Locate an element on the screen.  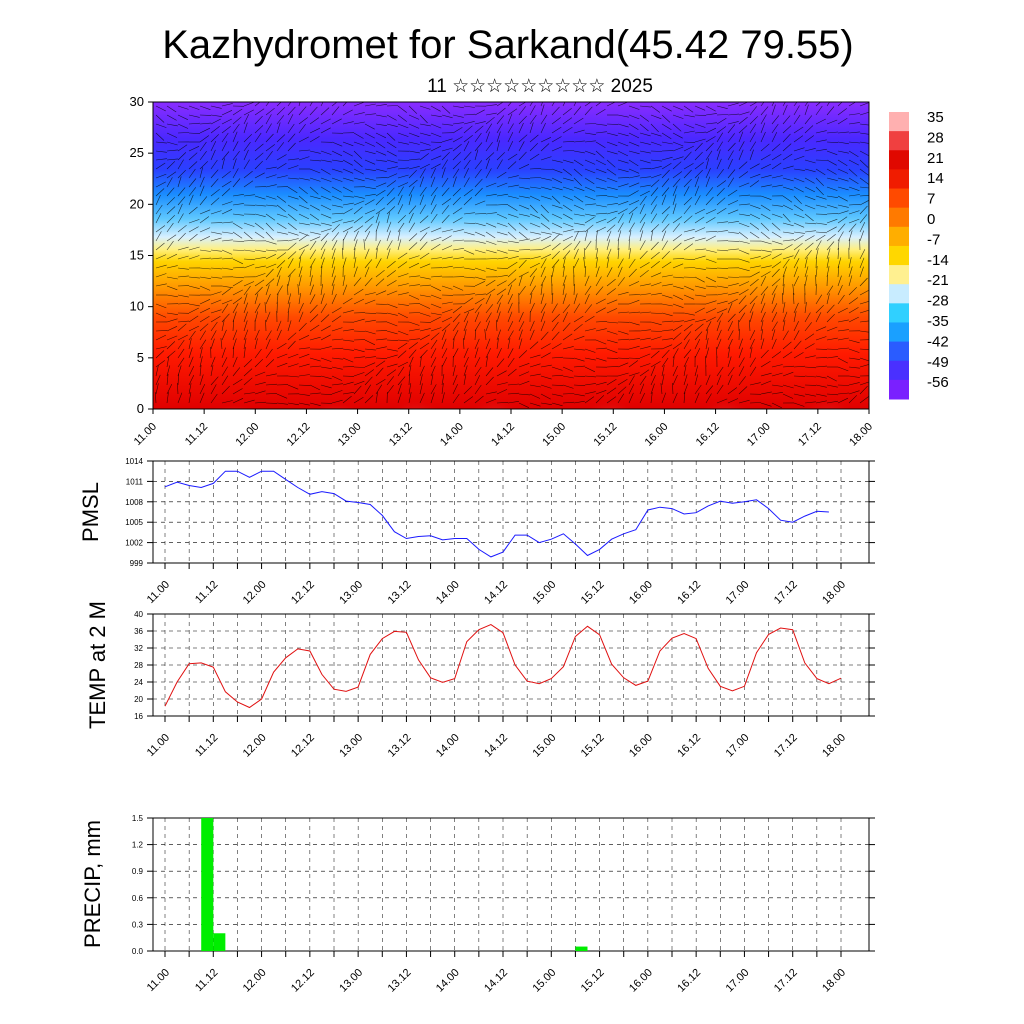
y-tick-label: 36 is located at coordinates (138, 631).